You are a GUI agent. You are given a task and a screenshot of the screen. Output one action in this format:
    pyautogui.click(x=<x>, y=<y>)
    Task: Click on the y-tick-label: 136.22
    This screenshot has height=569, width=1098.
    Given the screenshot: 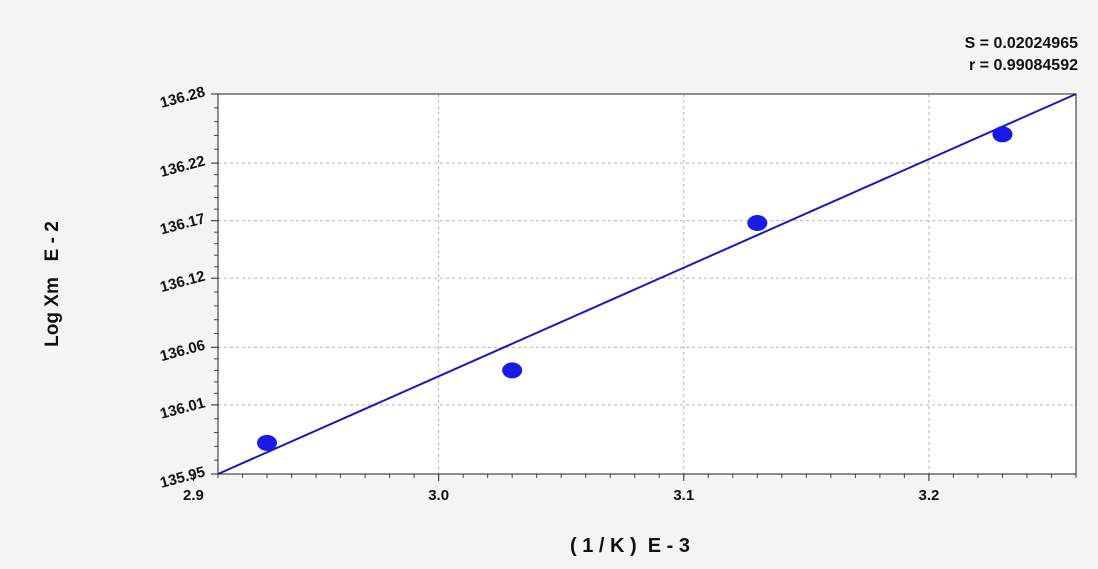 What is the action you would take?
    pyautogui.click(x=182, y=167)
    